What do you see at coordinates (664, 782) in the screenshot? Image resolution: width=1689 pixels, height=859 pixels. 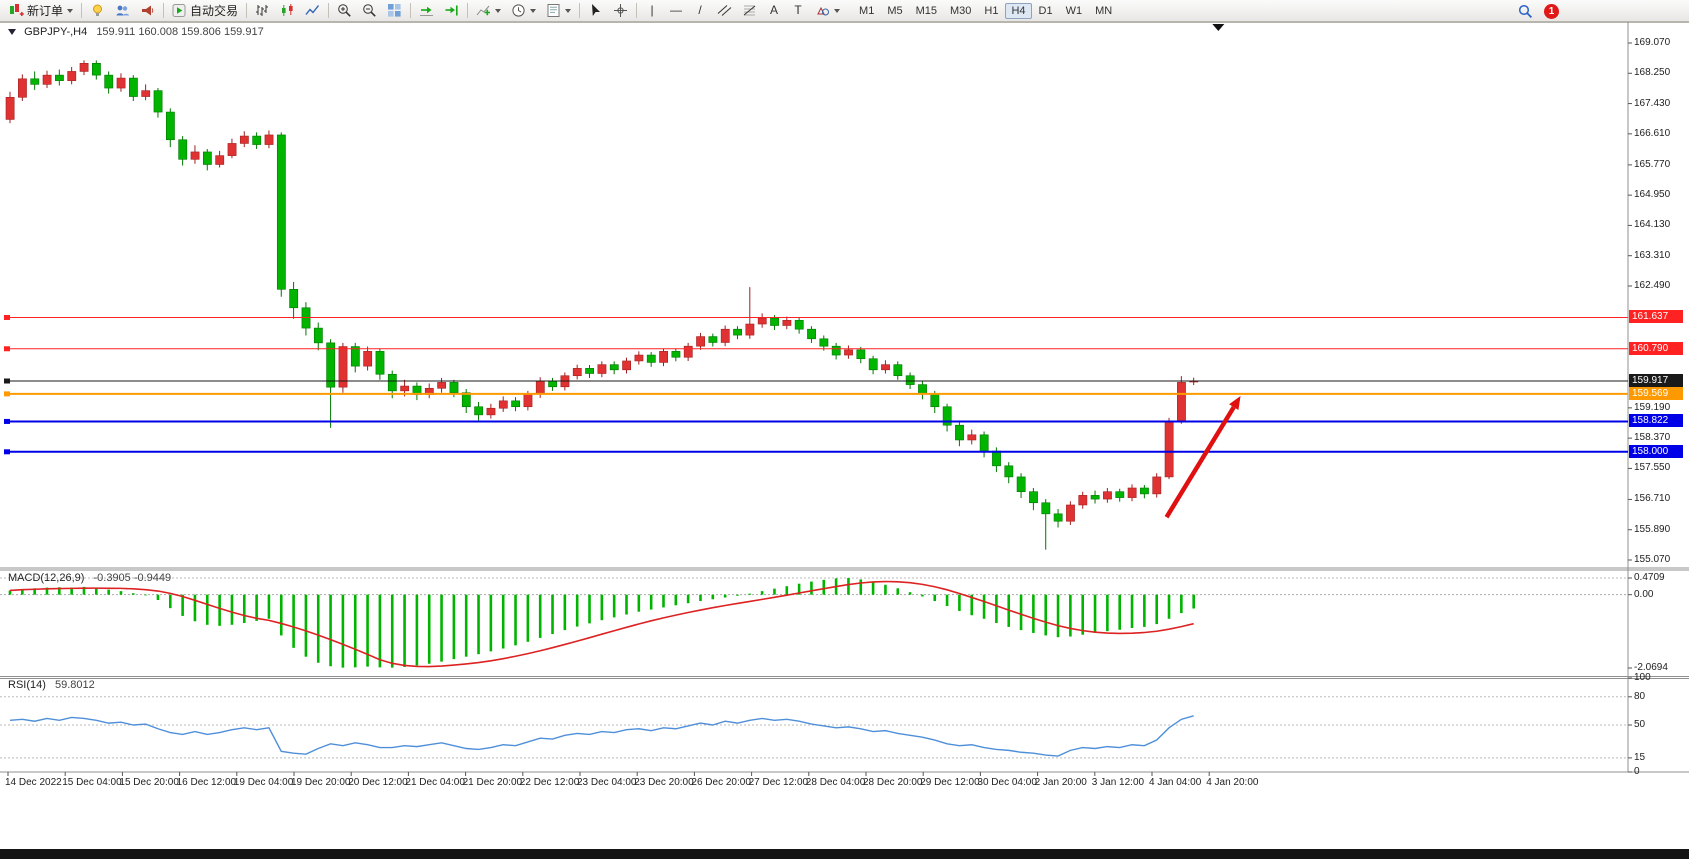 I see `time-axis-label: 23 Dec 20:00` at bounding box center [664, 782].